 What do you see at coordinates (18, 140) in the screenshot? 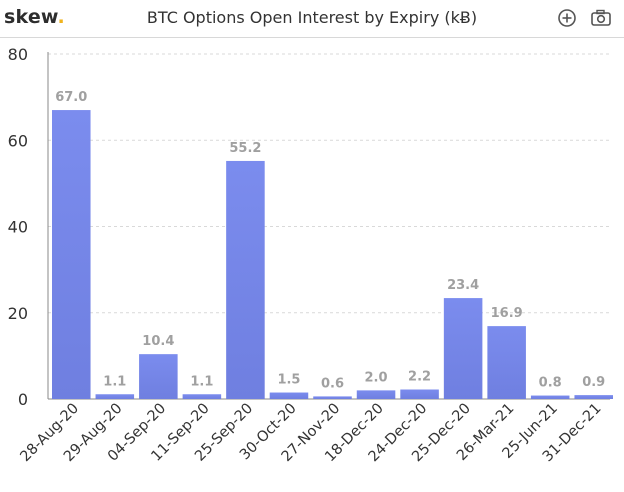
I see `y-tick-label-60: 60` at bounding box center [18, 140].